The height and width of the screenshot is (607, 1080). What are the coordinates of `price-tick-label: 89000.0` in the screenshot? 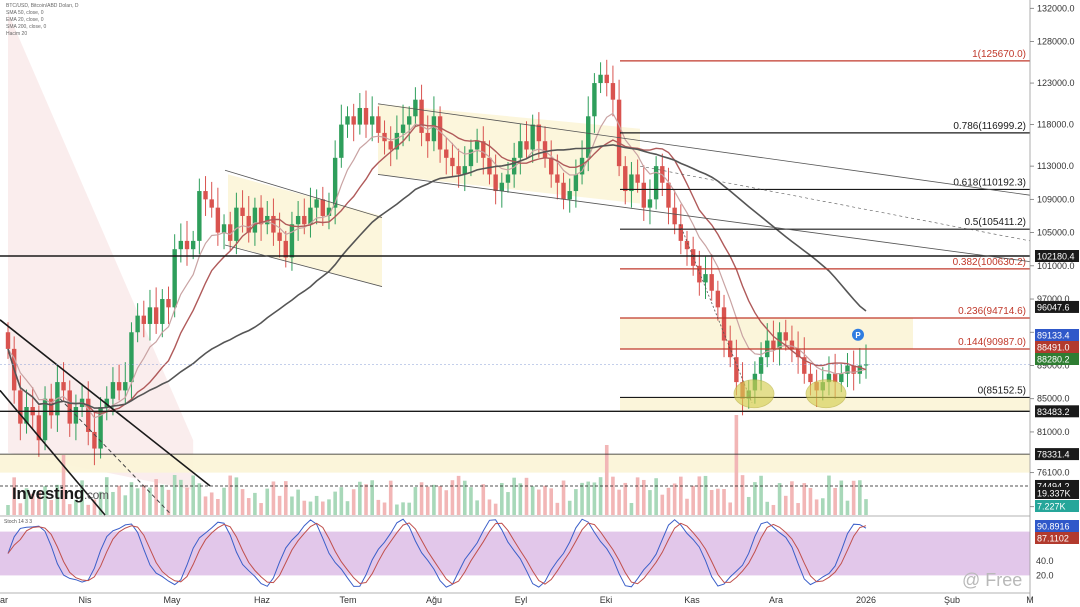 It's located at (1053, 365).